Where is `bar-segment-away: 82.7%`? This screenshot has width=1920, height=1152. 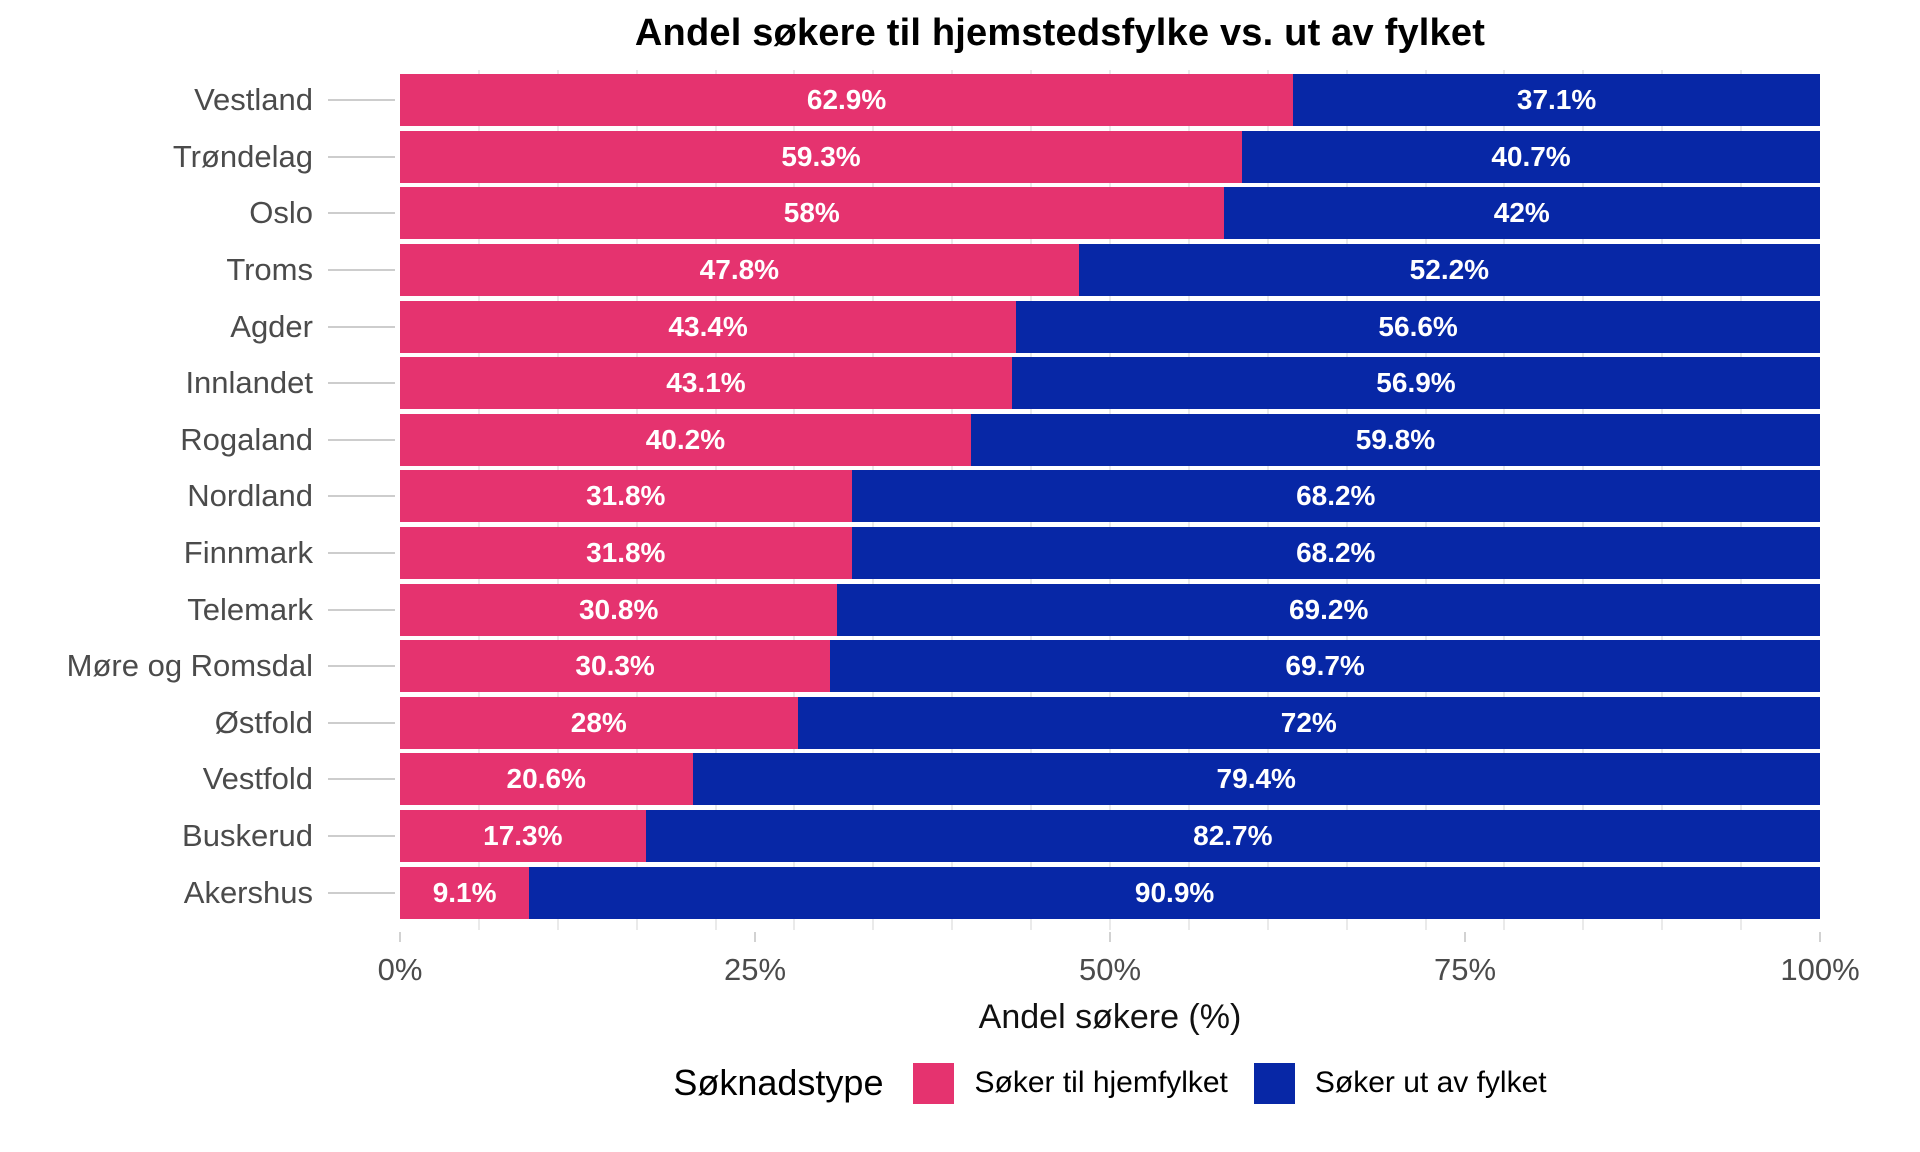
bar-segment-away: 82.7% is located at coordinates (1232, 836).